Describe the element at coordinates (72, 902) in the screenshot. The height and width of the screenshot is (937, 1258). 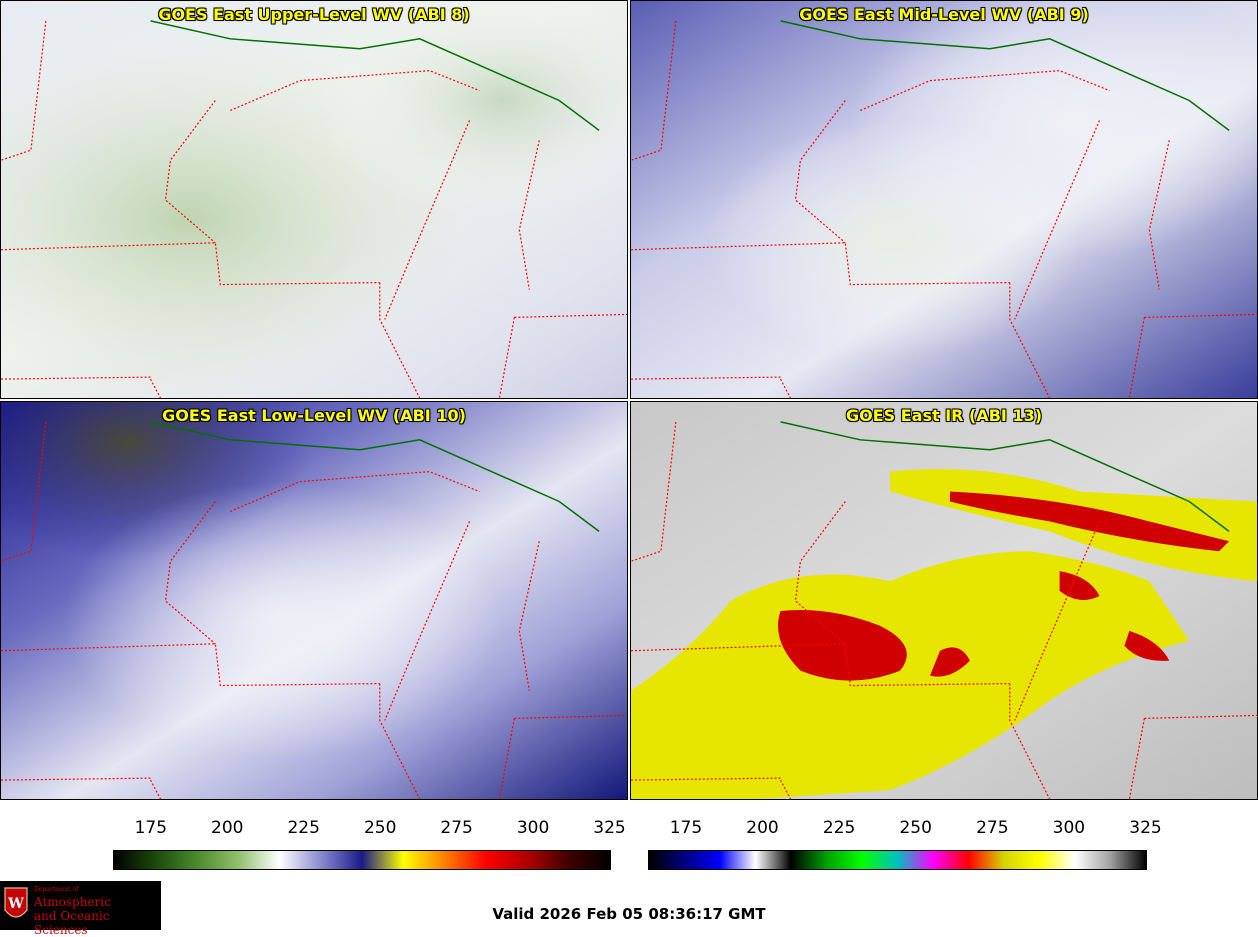
I see `logo-line1: Atmospheric` at that location.